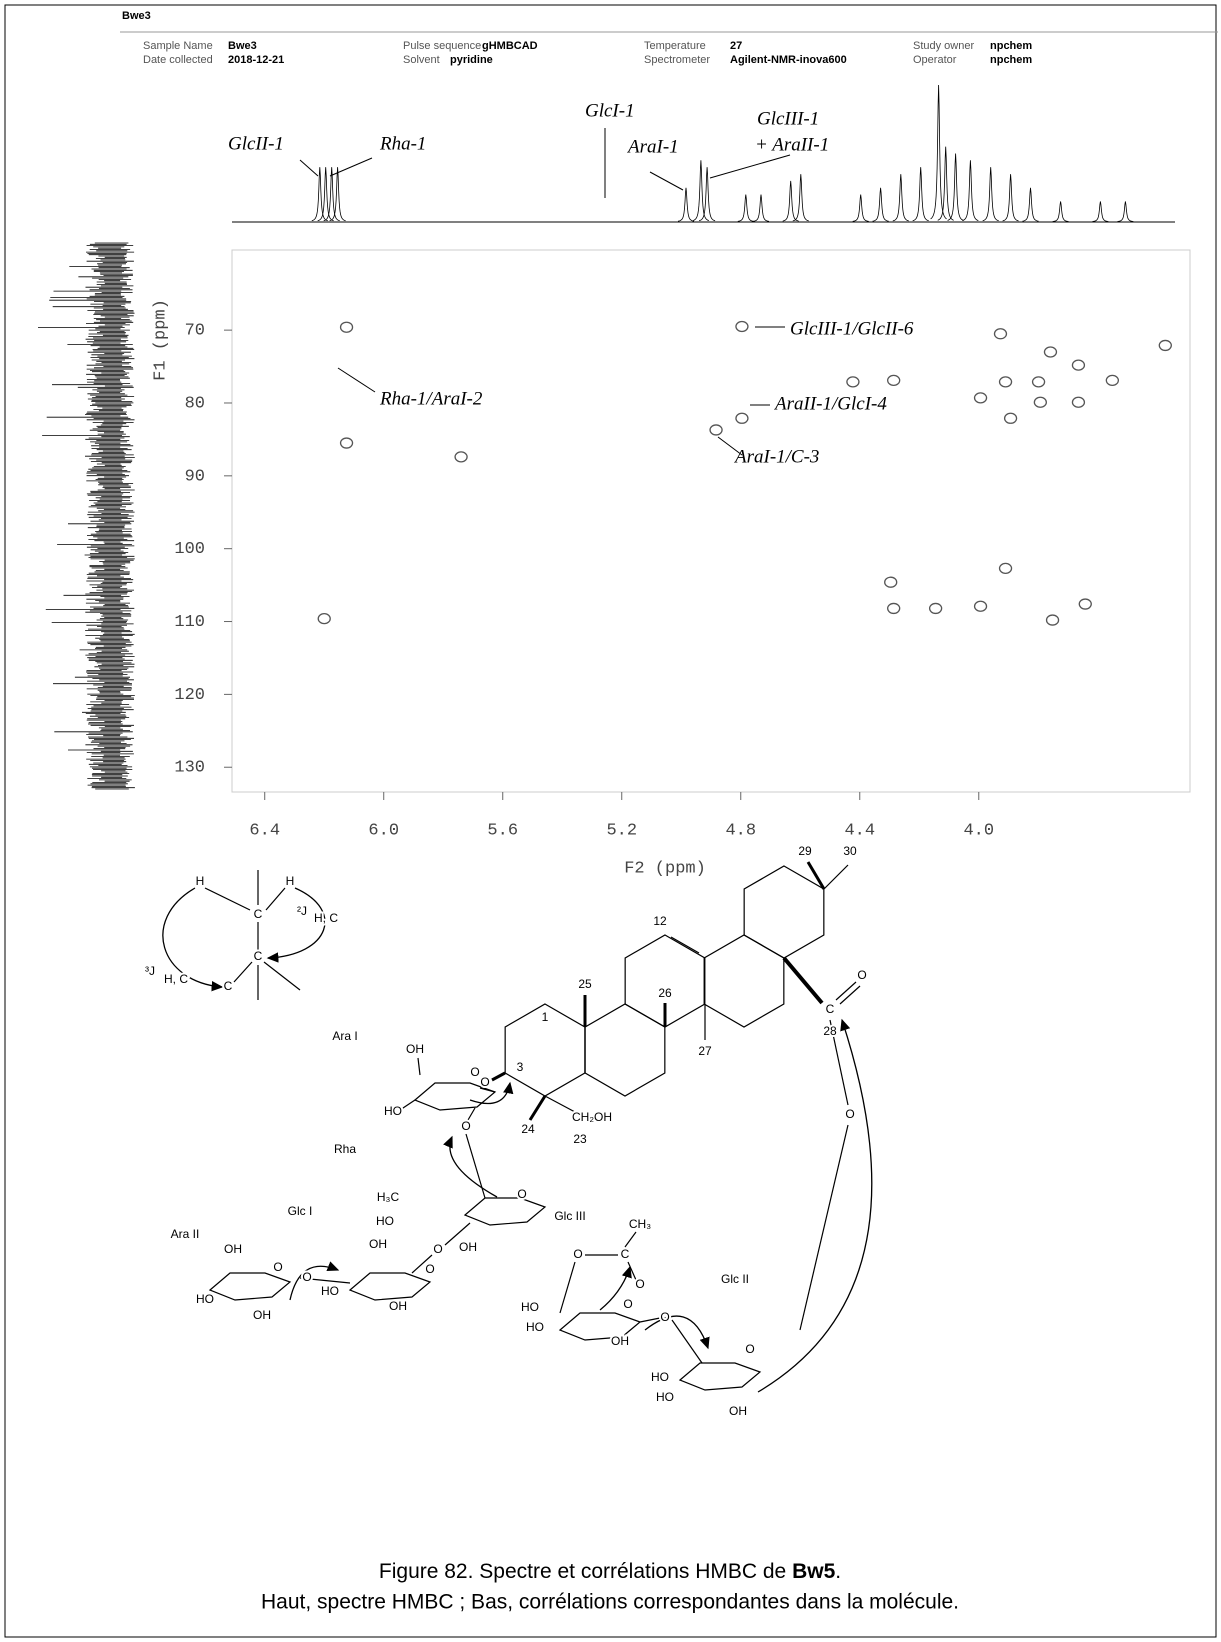  What do you see at coordinates (580, 1139) in the screenshot?
I see `atom-label: 23` at bounding box center [580, 1139].